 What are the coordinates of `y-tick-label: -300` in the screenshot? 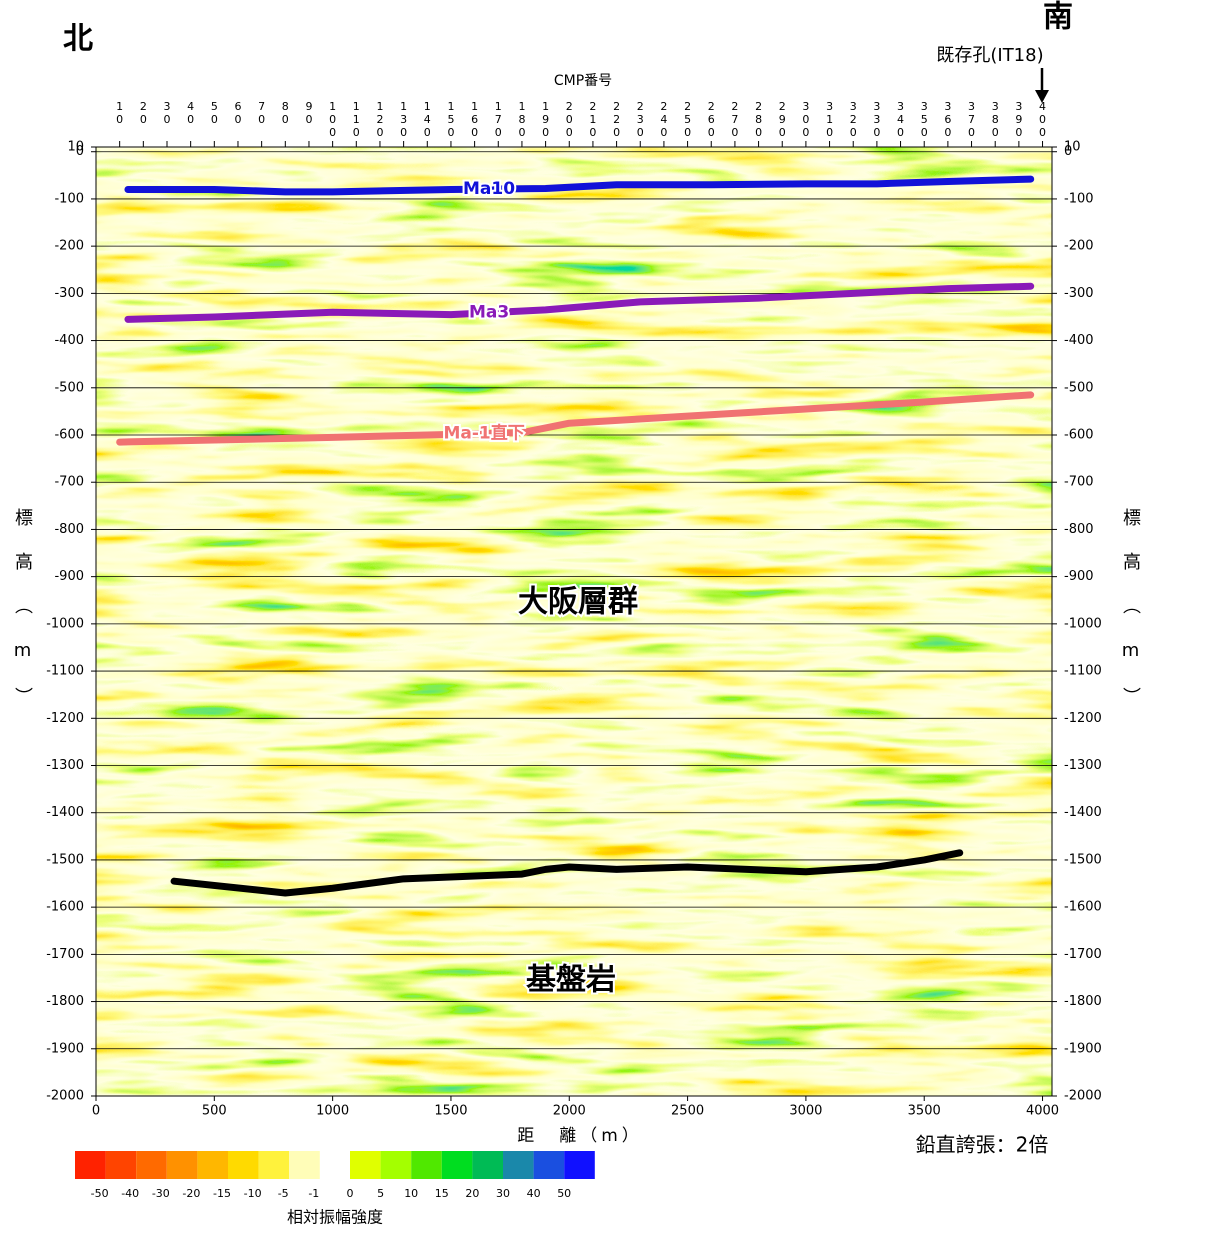 It's located at (1079, 293).